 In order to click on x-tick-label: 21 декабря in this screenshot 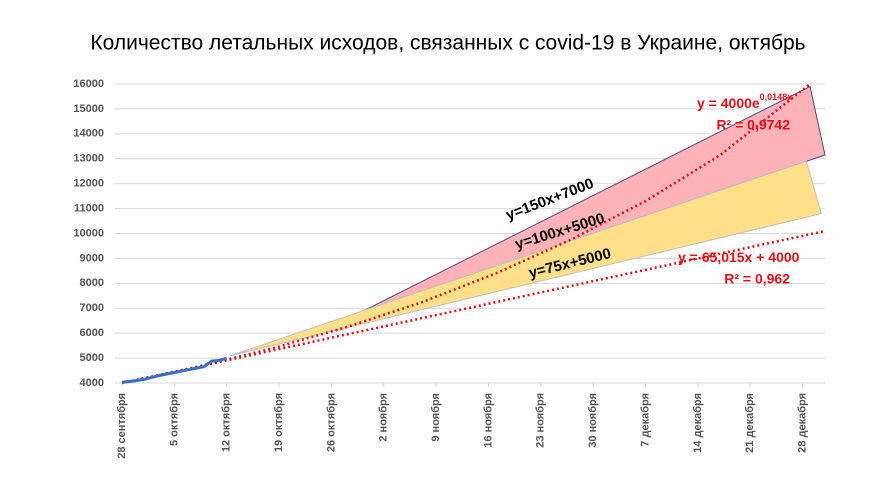, I will do `click(750, 423)`.